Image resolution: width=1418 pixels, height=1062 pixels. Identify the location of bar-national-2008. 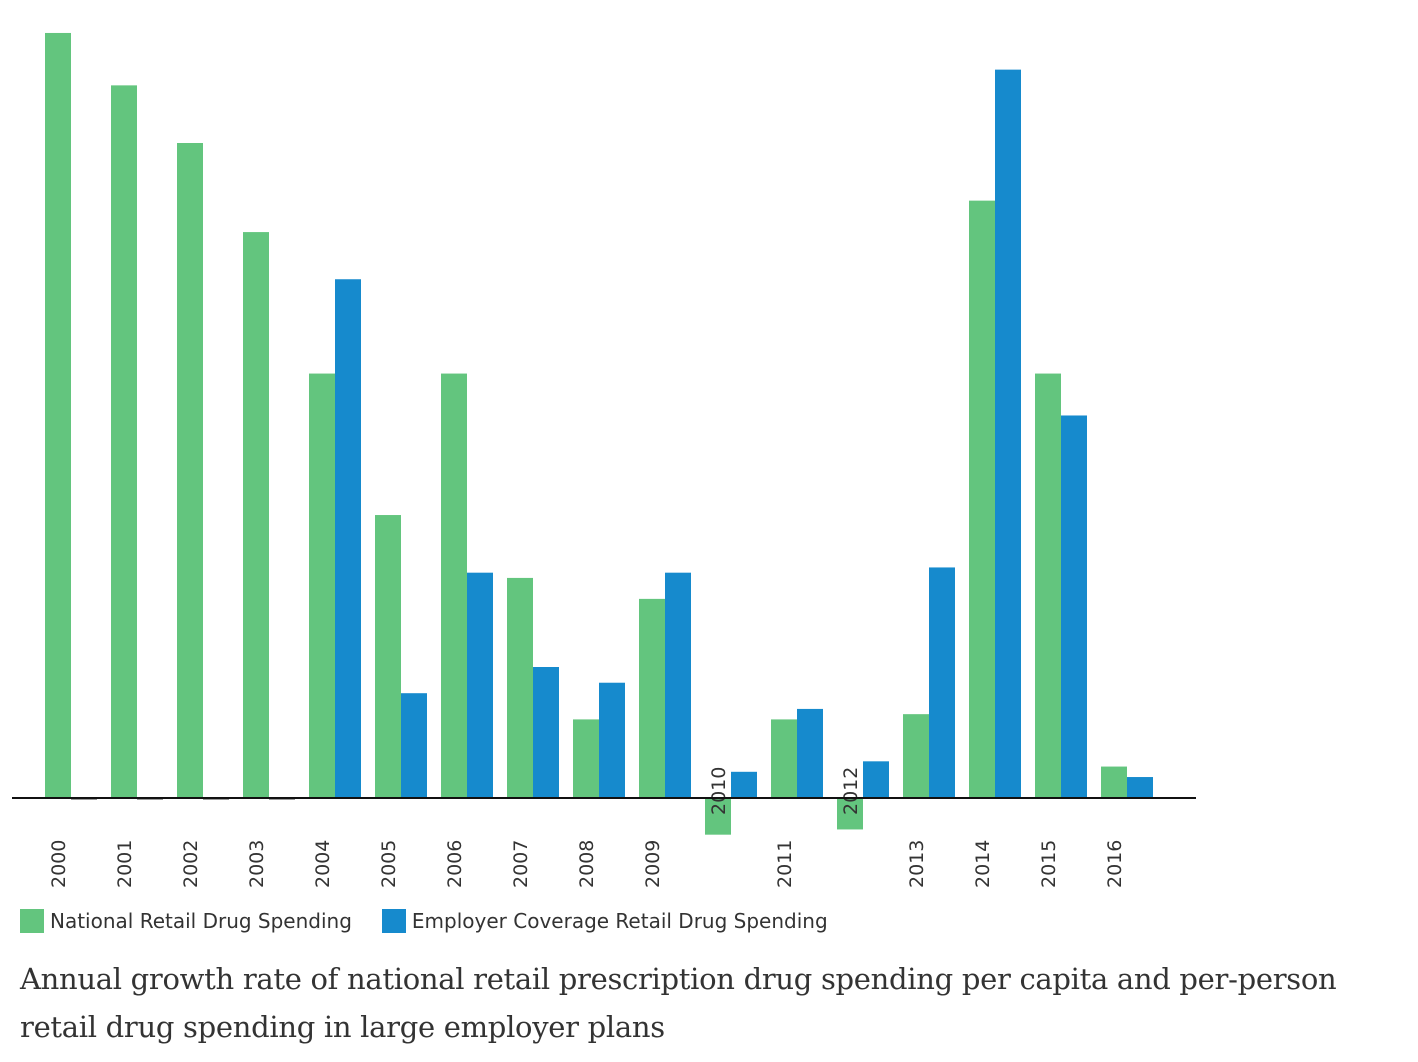
(586, 758).